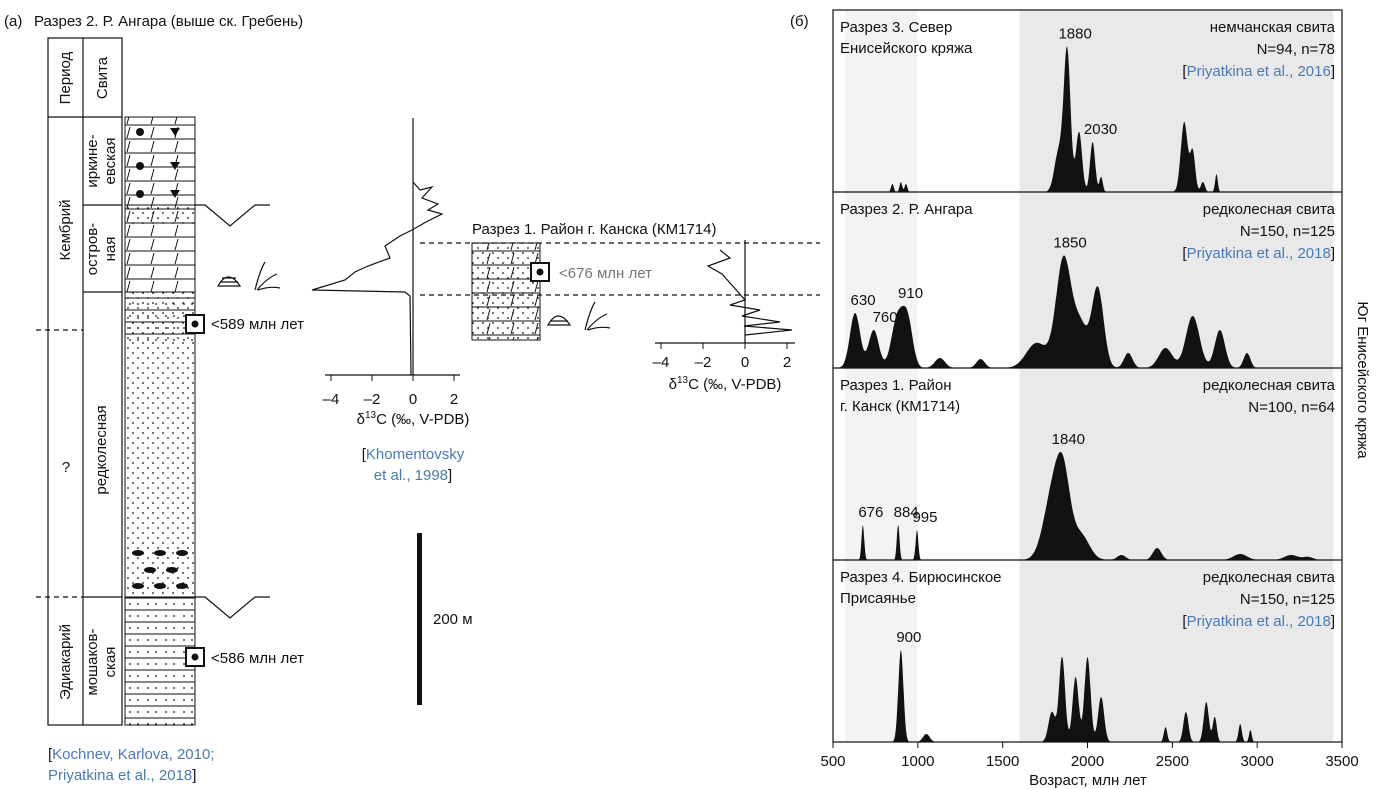 Image resolution: width=1383 pixels, height=789 pixels. I want to click on period: Эдиакарий, so click(65, 662).